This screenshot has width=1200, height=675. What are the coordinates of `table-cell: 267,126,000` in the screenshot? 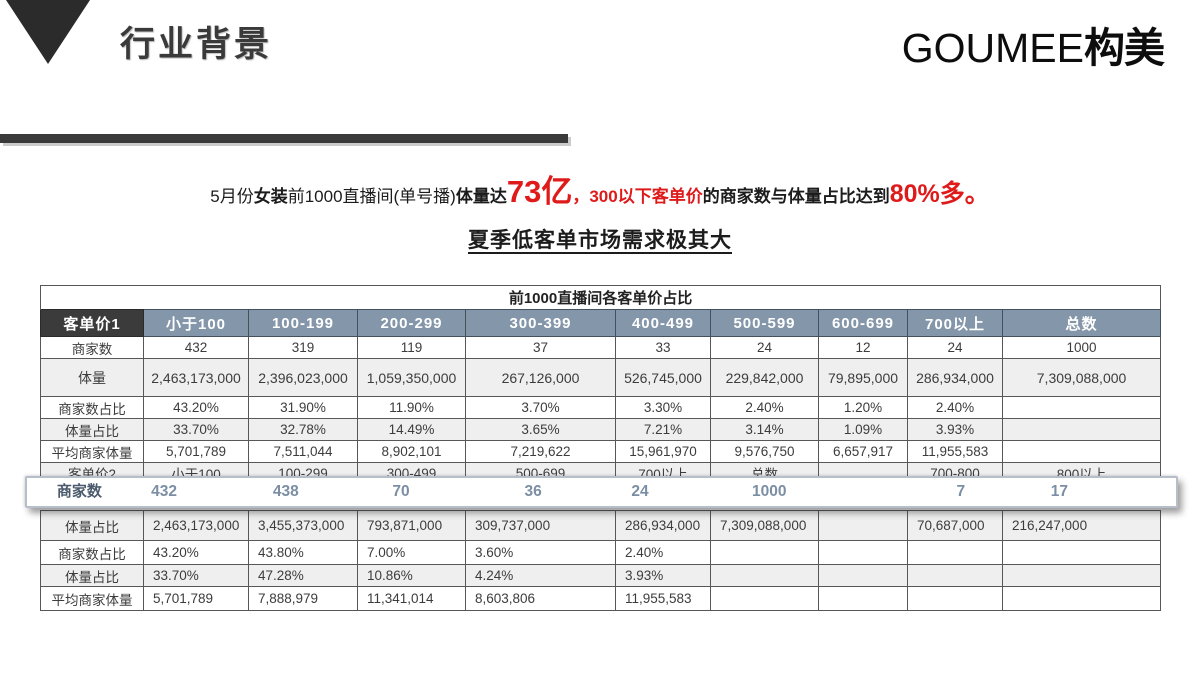 It's located at (540, 377).